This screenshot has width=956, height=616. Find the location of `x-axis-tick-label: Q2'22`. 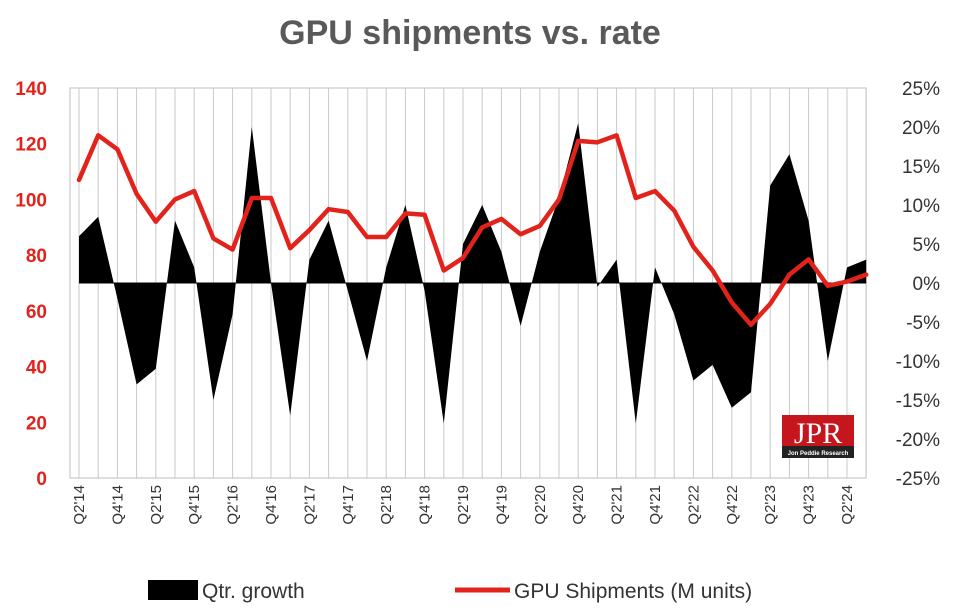

x-axis-tick-label: Q2'22 is located at coordinates (693, 505).